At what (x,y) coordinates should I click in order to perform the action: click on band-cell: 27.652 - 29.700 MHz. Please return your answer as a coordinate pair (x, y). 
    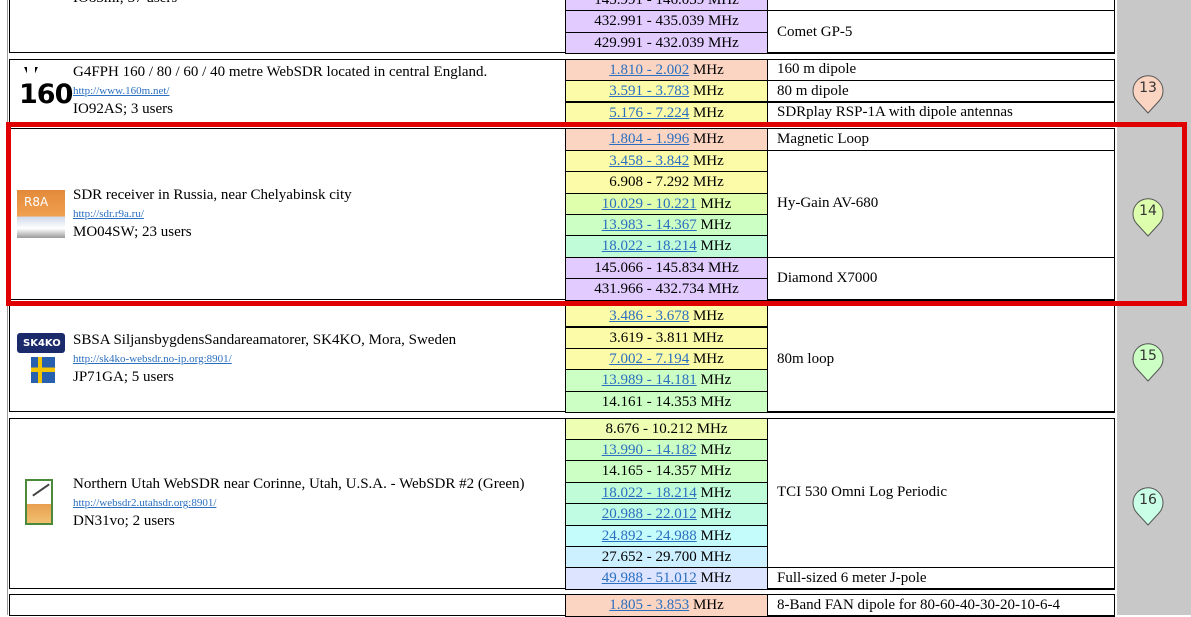
    Looking at the image, I should click on (666, 557).